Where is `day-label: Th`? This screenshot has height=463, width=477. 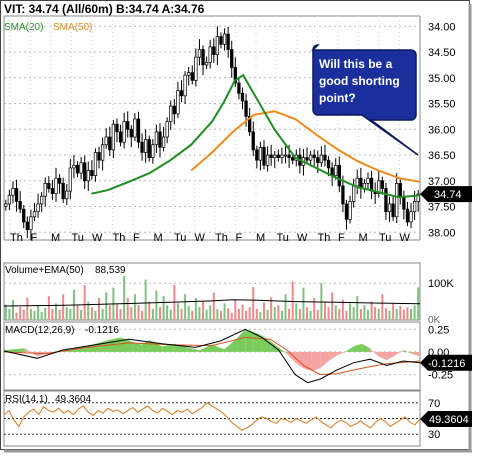
day-label: Th is located at coordinates (221, 238).